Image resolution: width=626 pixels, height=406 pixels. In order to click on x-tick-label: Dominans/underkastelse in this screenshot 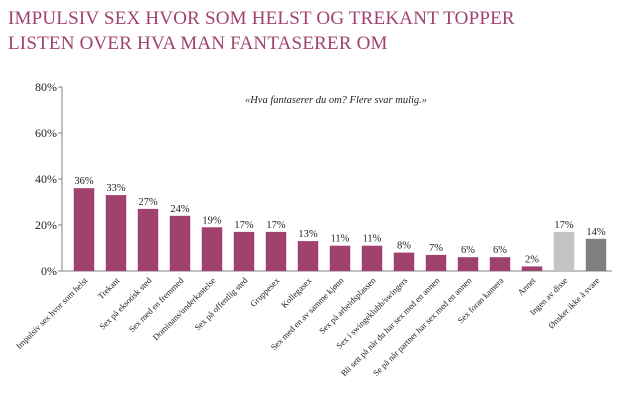, I will do `click(184, 308)`.